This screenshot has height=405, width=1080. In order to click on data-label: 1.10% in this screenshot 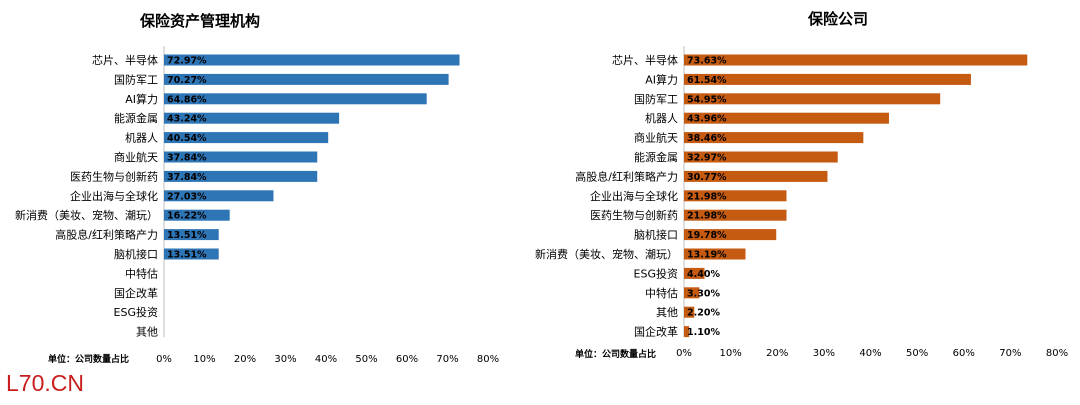, I will do `click(703, 332)`.